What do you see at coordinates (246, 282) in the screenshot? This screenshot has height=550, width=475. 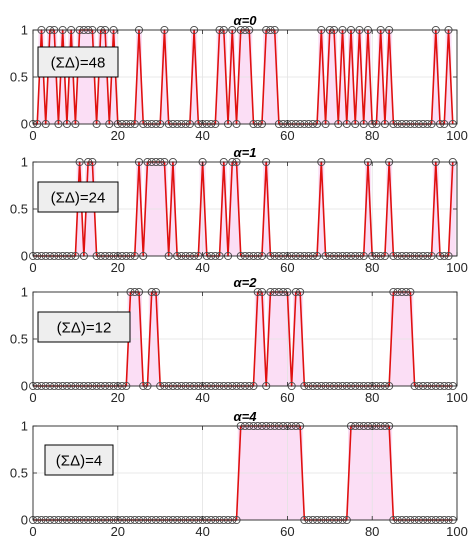 I see `subplot-title: α=2` at bounding box center [246, 282].